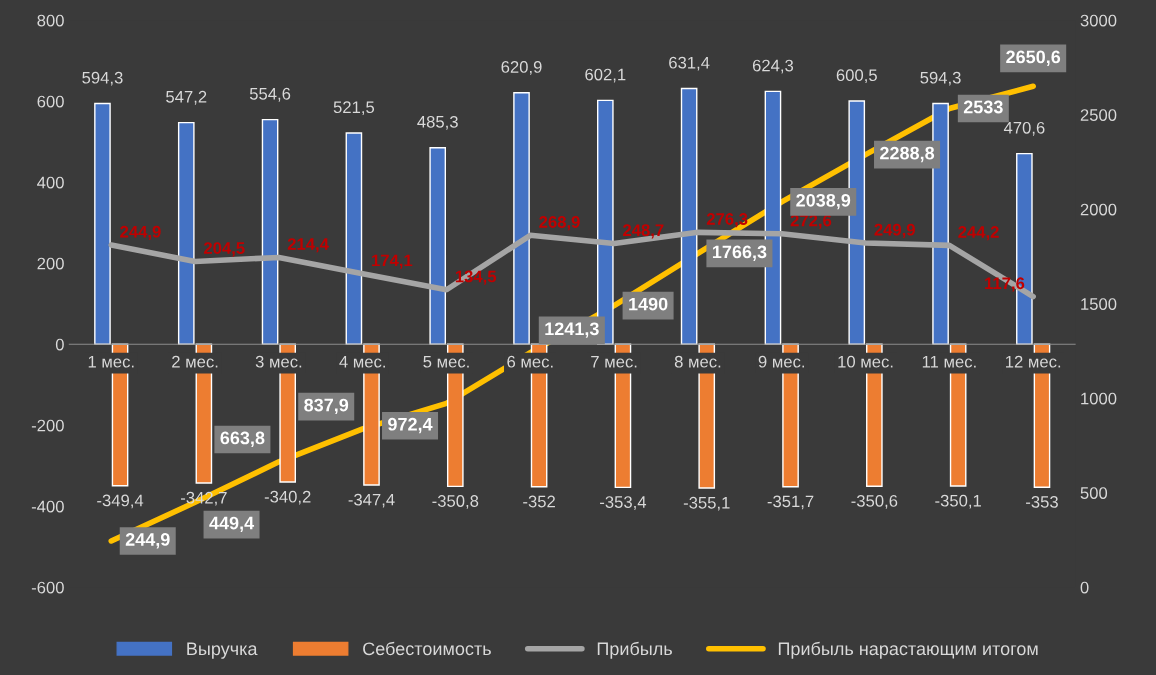 The image size is (1156, 675). I want to click on y2-tick-label: 3000, so click(1098, 20).